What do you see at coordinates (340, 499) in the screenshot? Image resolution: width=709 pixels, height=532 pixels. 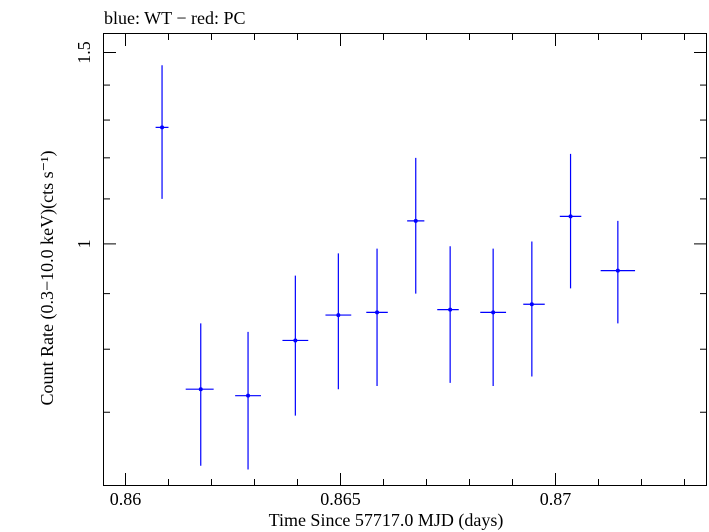 I see `x-tick-label: 0.865` at bounding box center [340, 499].